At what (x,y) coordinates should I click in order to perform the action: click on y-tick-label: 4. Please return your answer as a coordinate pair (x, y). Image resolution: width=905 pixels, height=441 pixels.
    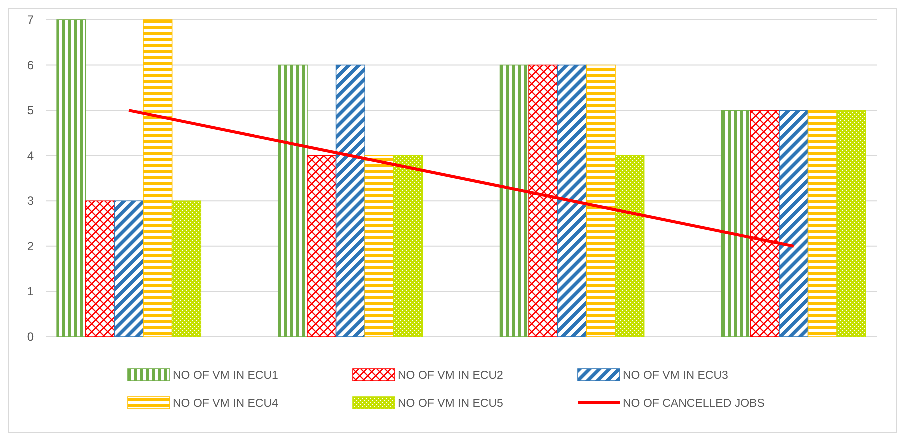
    Looking at the image, I should click on (30, 155).